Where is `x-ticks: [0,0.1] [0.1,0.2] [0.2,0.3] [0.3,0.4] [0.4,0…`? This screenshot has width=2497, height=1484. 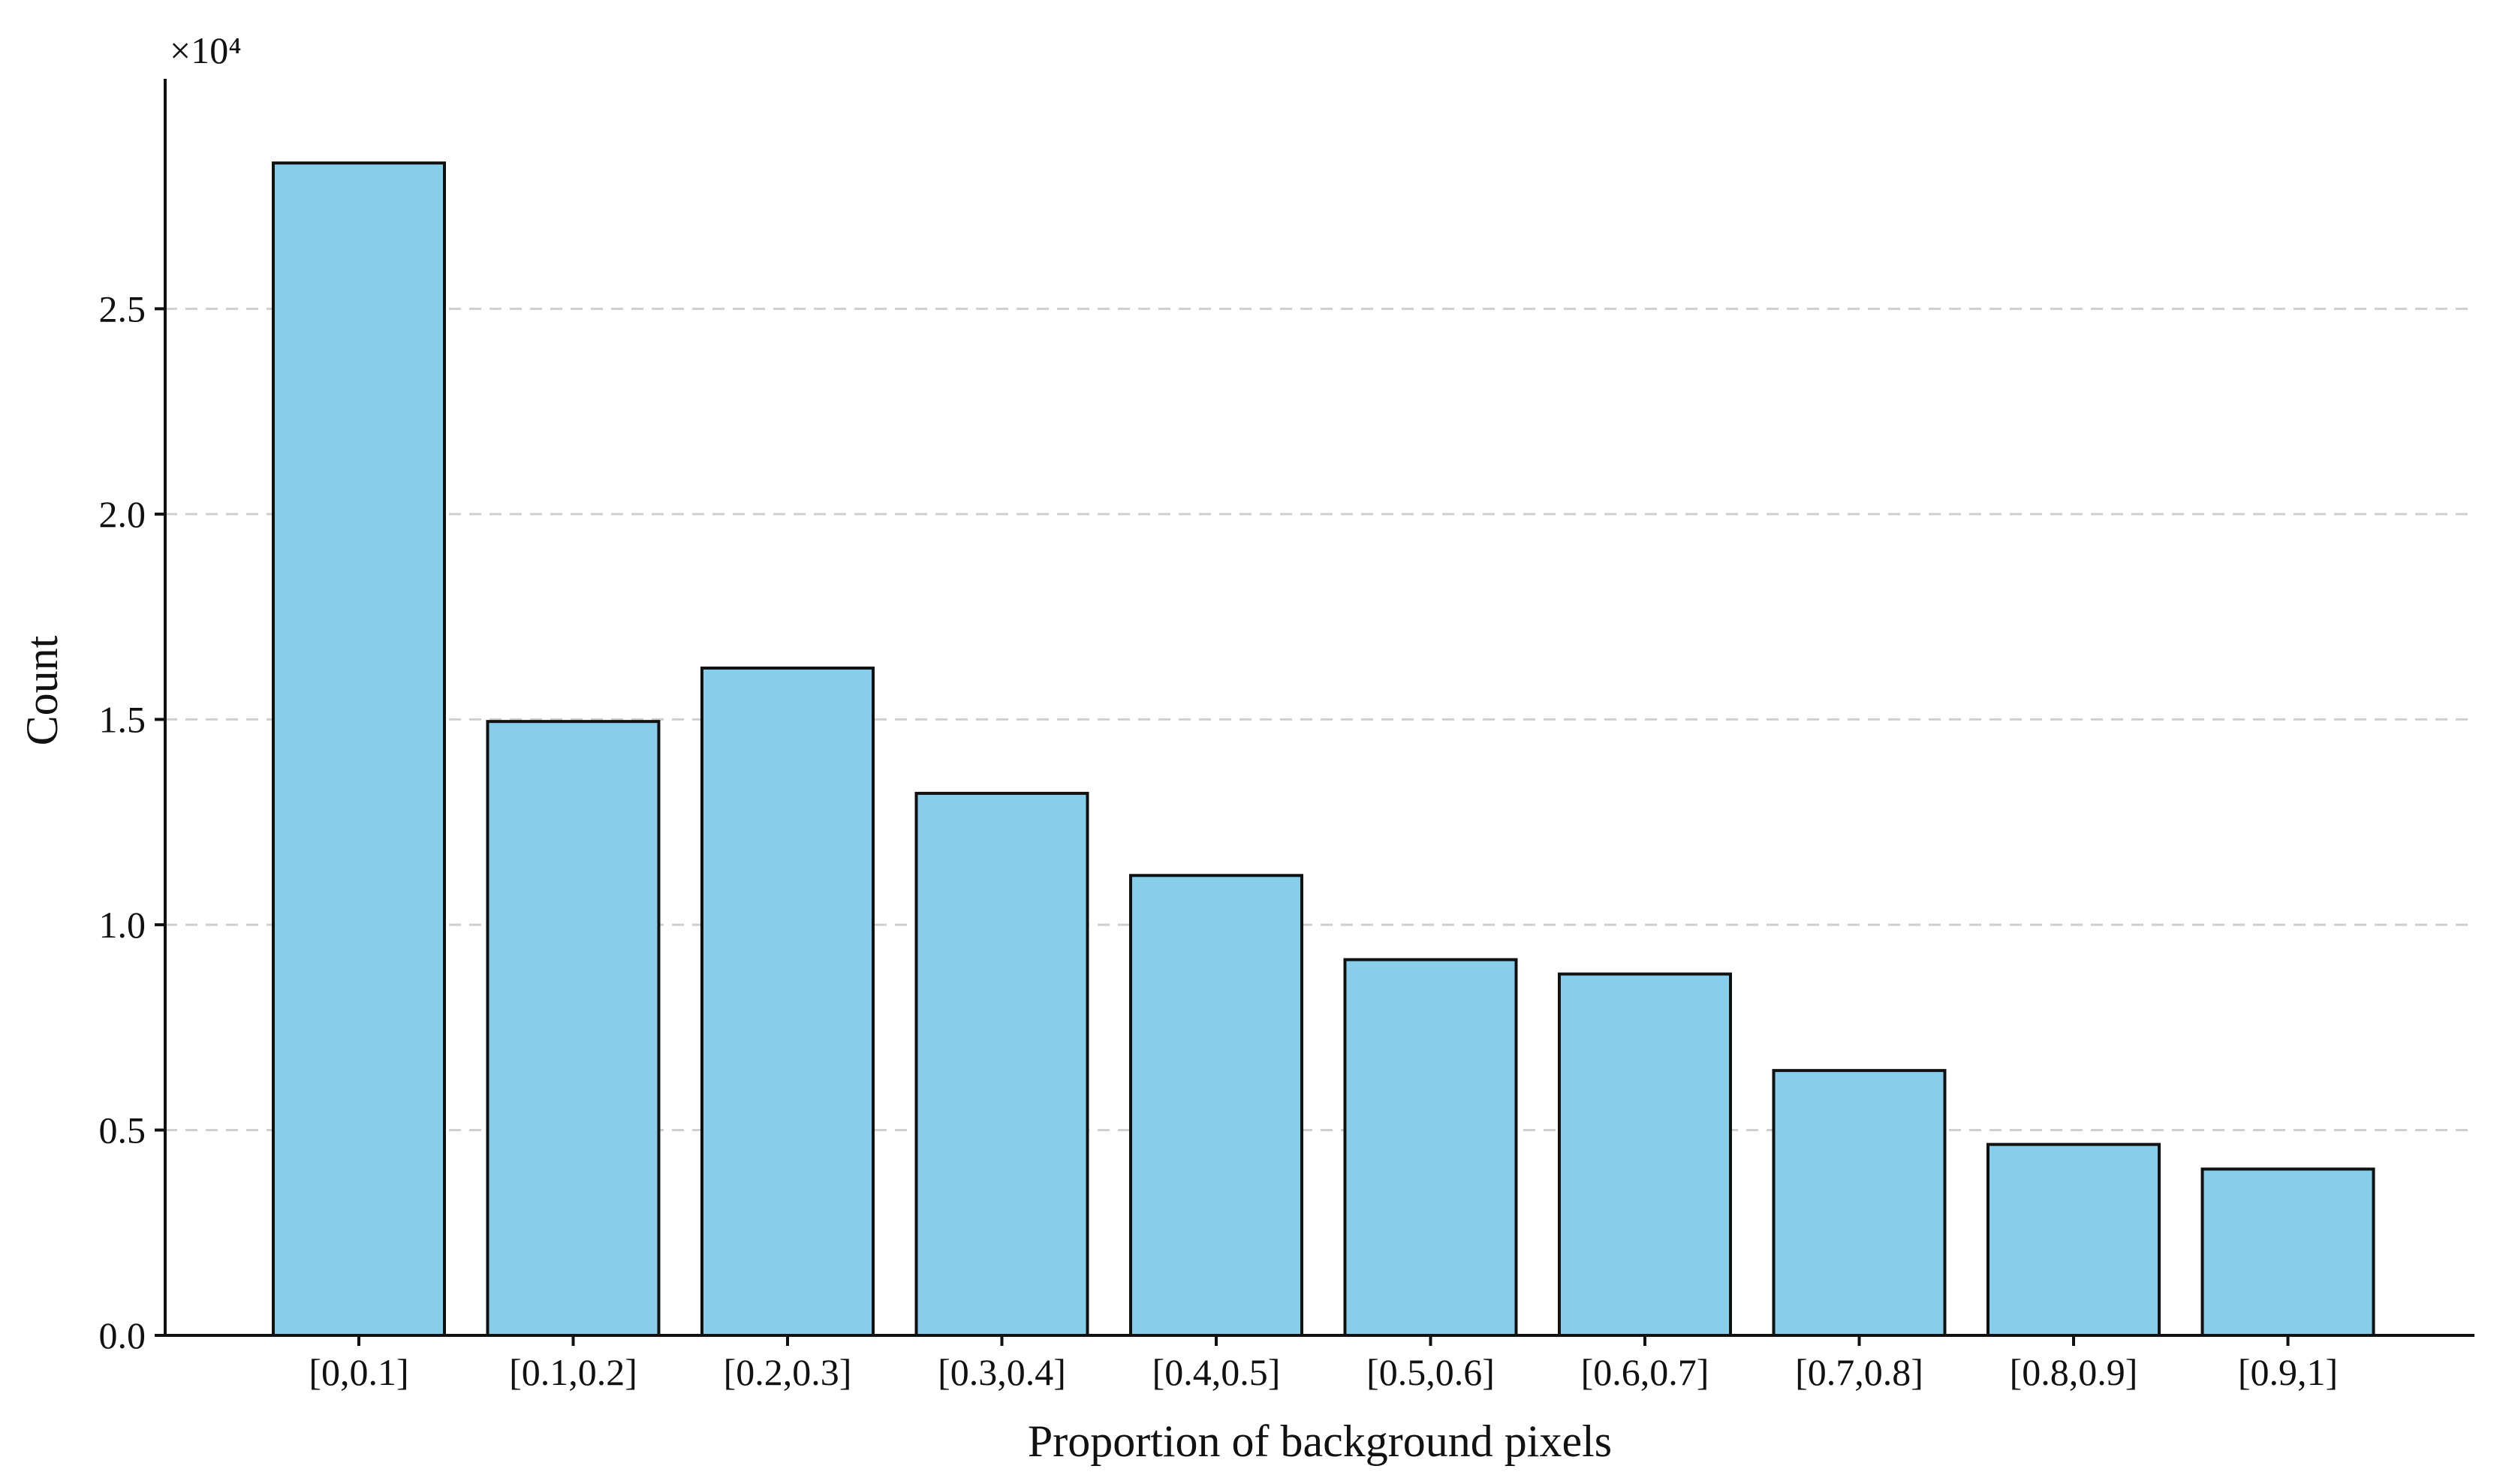 x-ticks: [0,0.1] [0.1,0.2] [0.2,0.3] [0.3,0.4] [0.4,0… is located at coordinates (1323, 1364).